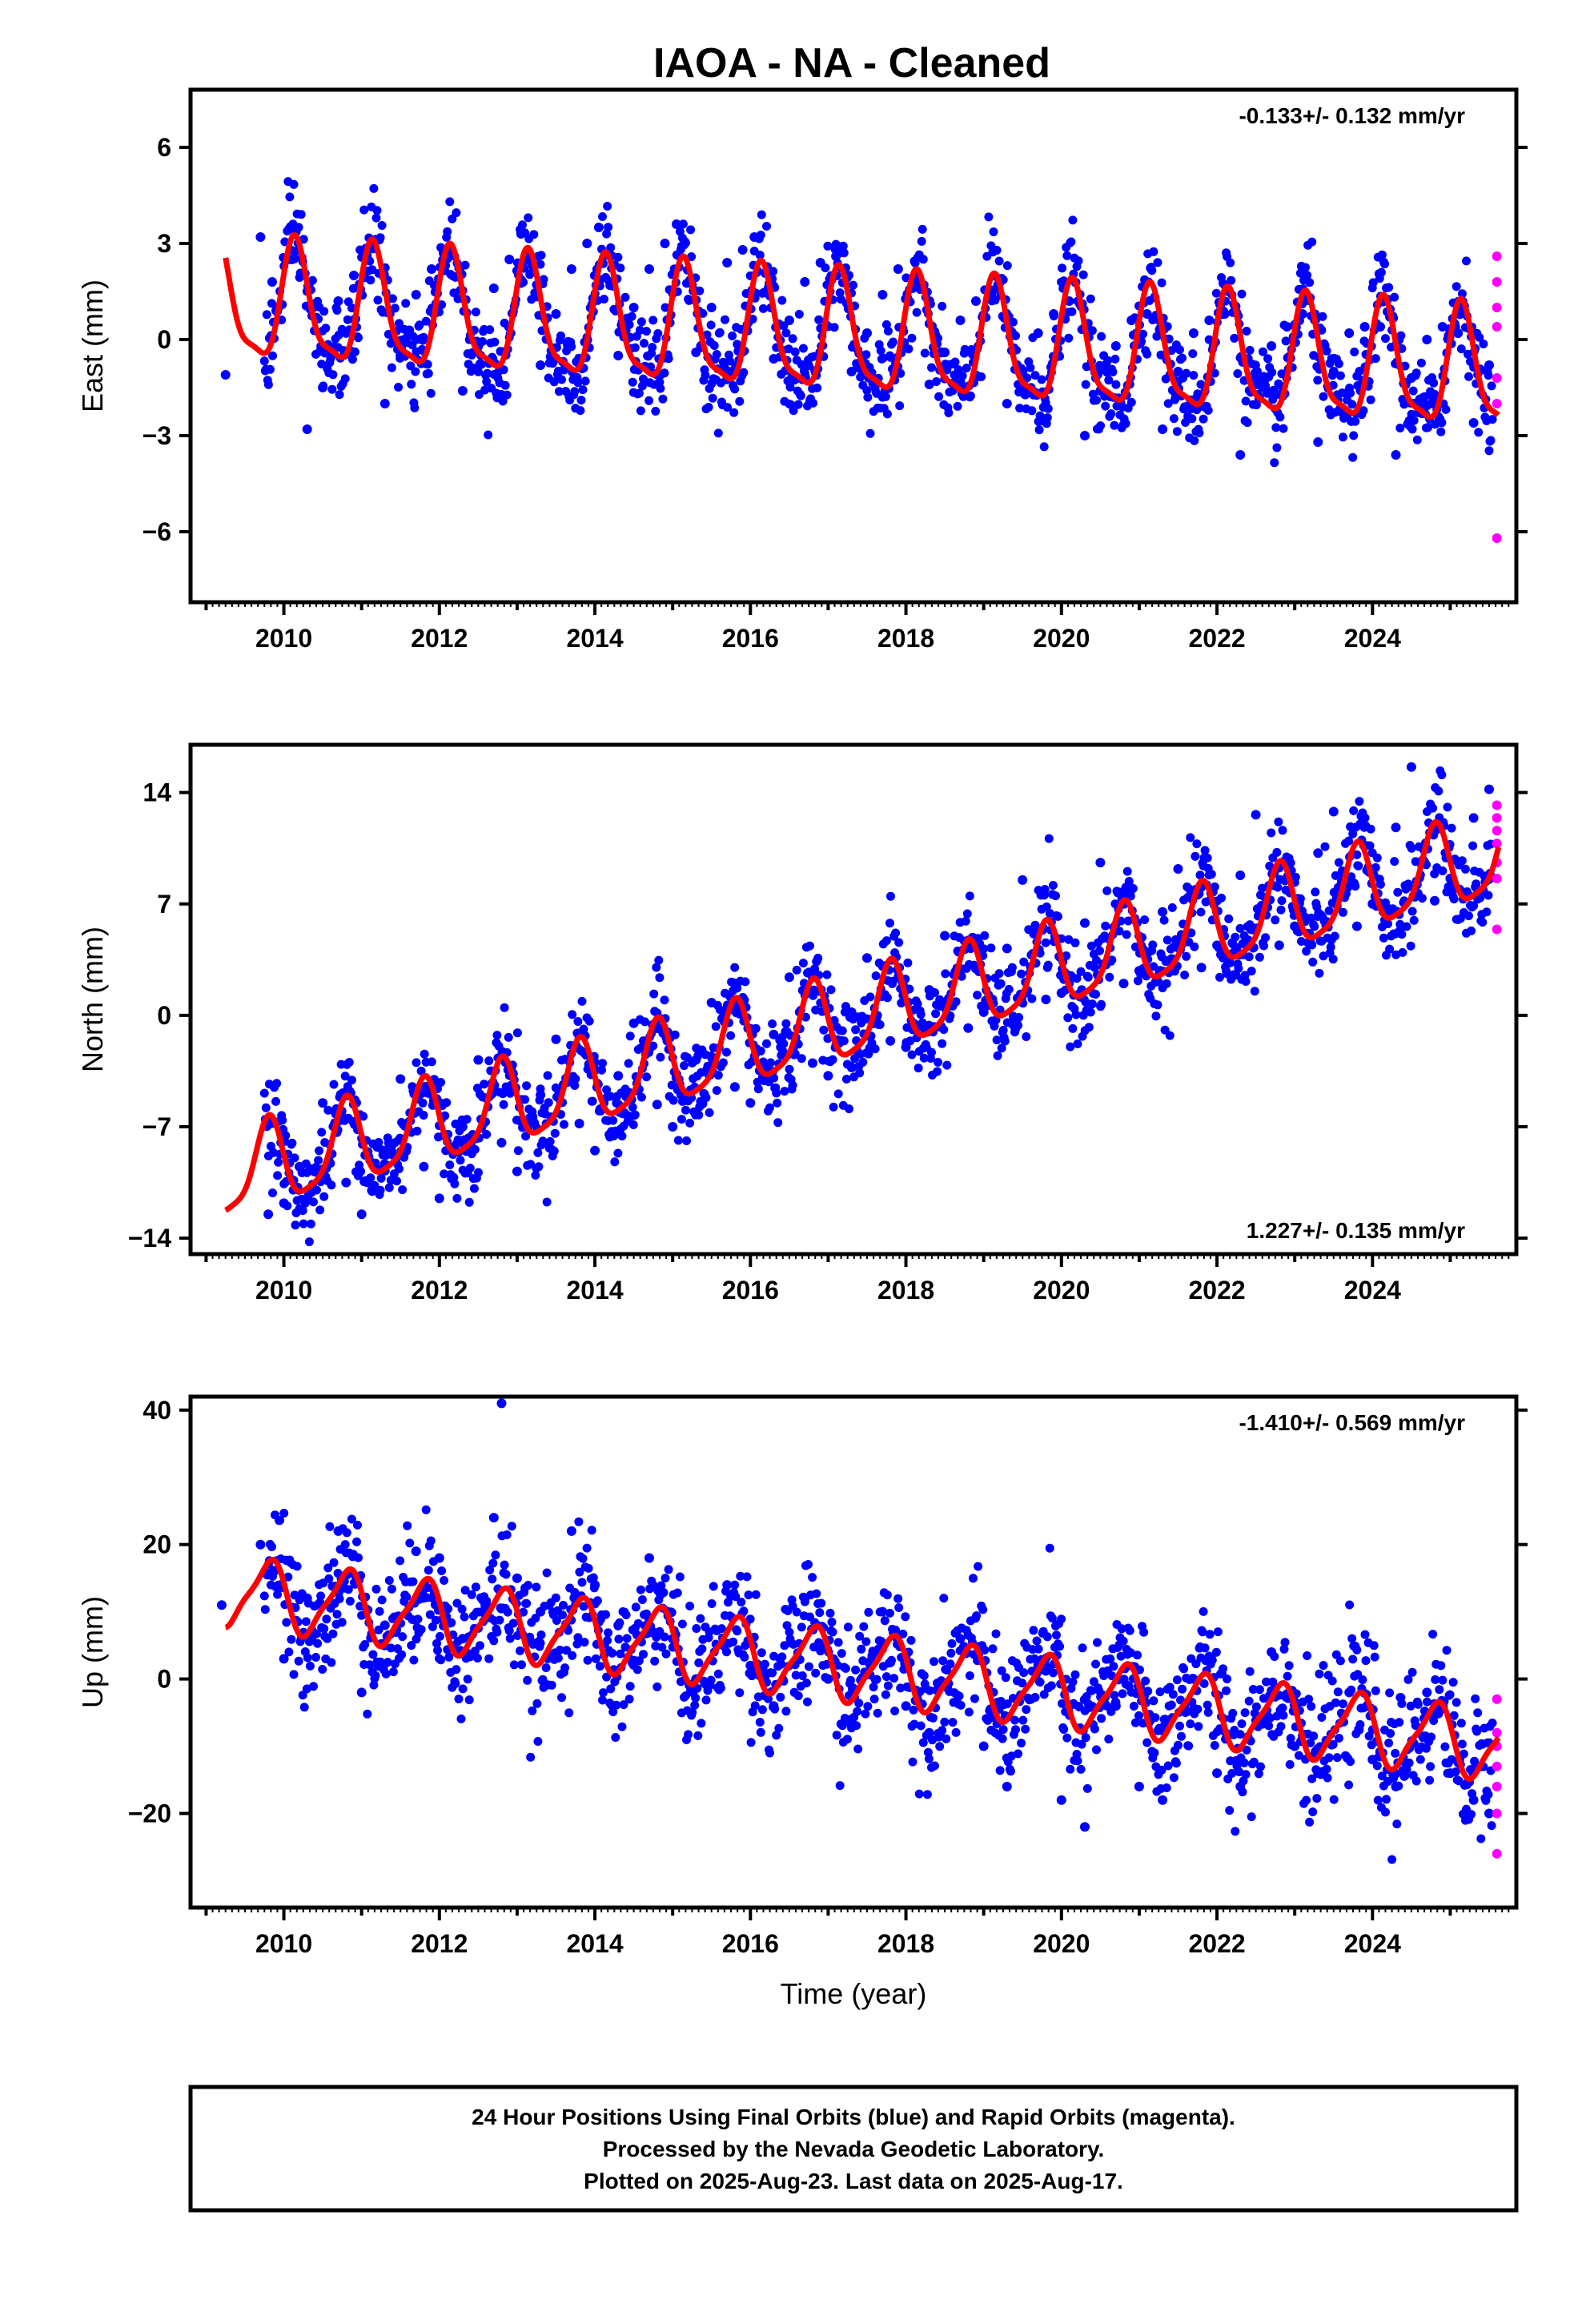  I want to click on x-tick-label: 2016, so click(751, 1290).